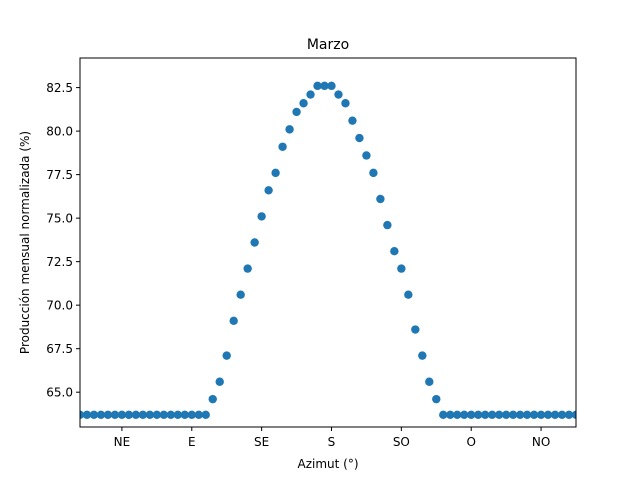 The height and width of the screenshot is (480, 640). I want to click on y-tick-label: 72.5, so click(59, 262).